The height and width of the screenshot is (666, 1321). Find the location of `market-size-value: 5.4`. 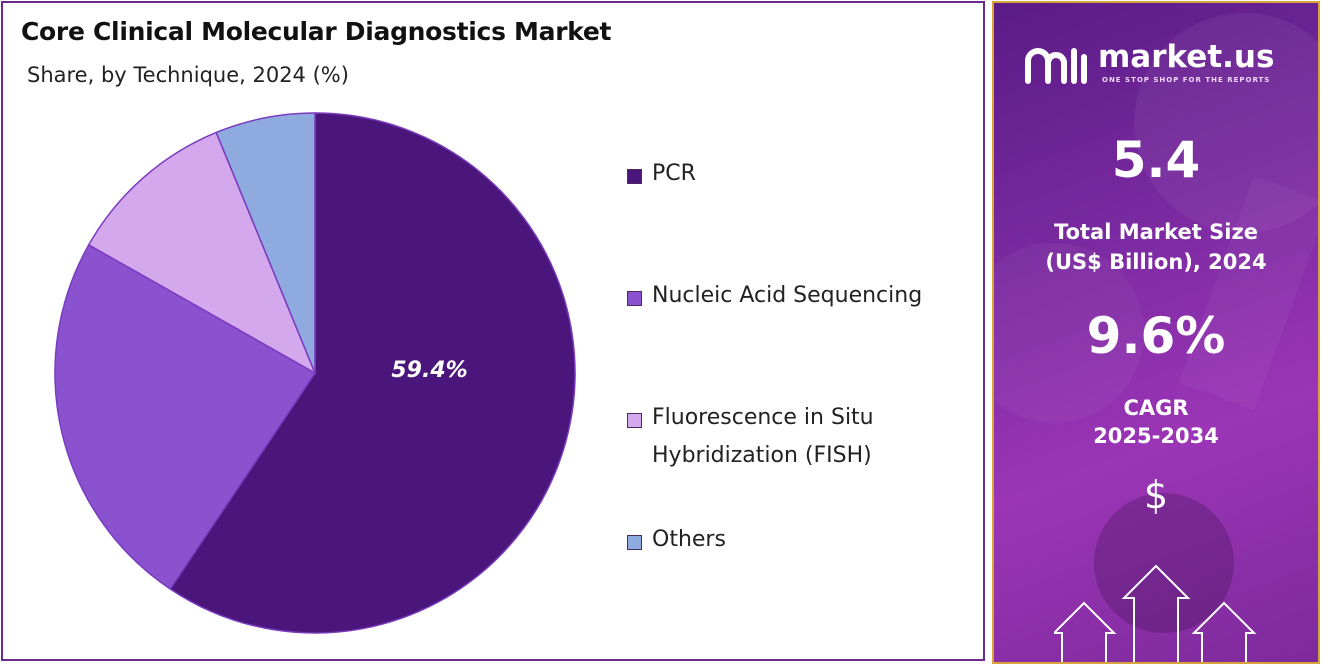

market-size-value: 5.4 is located at coordinates (1156, 160).